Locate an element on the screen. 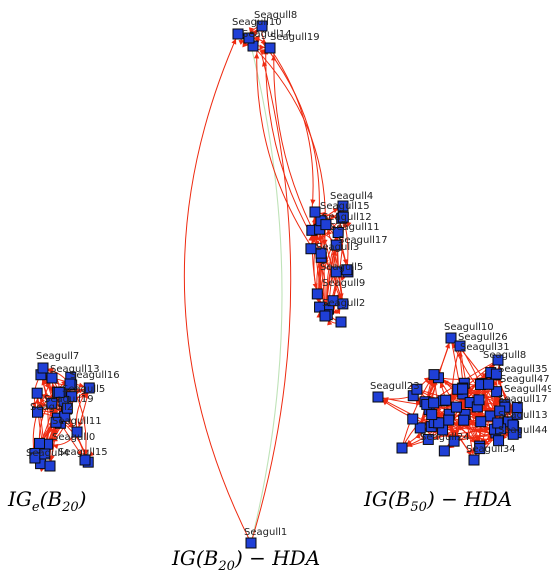 Image resolution: width=551 pixels, height=578 pixels. edge-a-59-arrow is located at coordinates (45, 382).